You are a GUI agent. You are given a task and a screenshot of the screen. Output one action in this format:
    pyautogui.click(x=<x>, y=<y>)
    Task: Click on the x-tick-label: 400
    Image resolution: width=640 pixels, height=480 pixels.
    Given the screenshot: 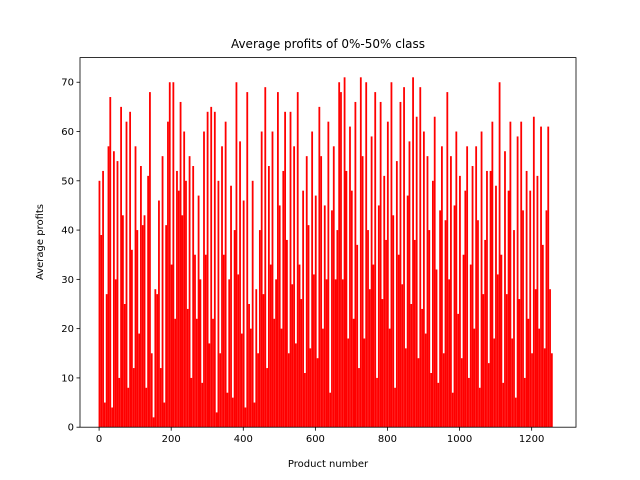 What is the action you would take?
    pyautogui.click(x=243, y=439)
    